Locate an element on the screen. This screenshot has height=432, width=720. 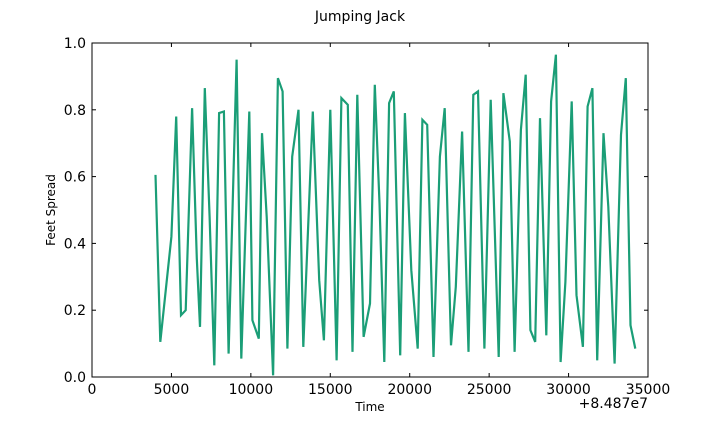
x-tick-label: 30000 is located at coordinates (568, 390).